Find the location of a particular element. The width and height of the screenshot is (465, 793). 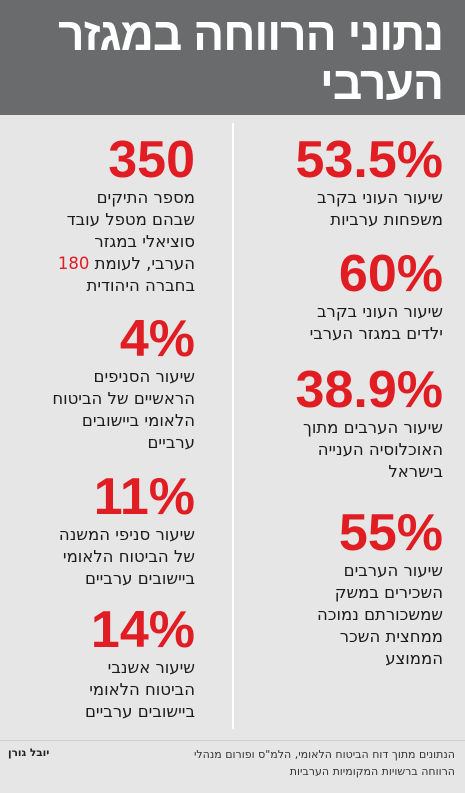

footer is located at coordinates (232, 766).